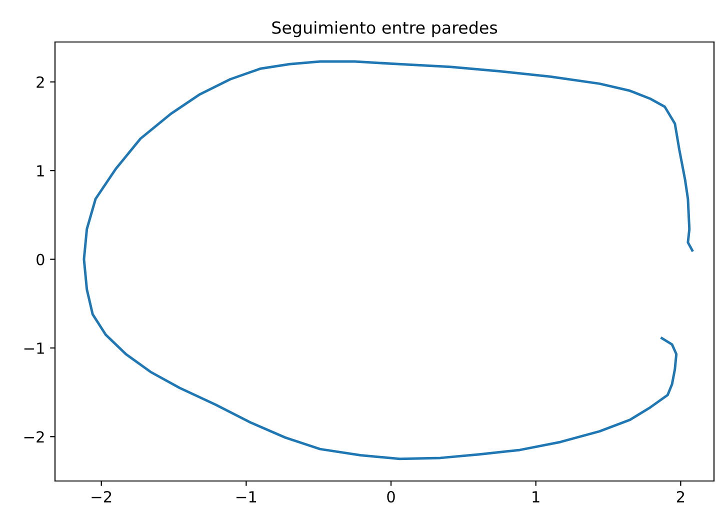  What do you see at coordinates (246, 496) in the screenshot?
I see `x-tick-label: −1` at bounding box center [246, 496].